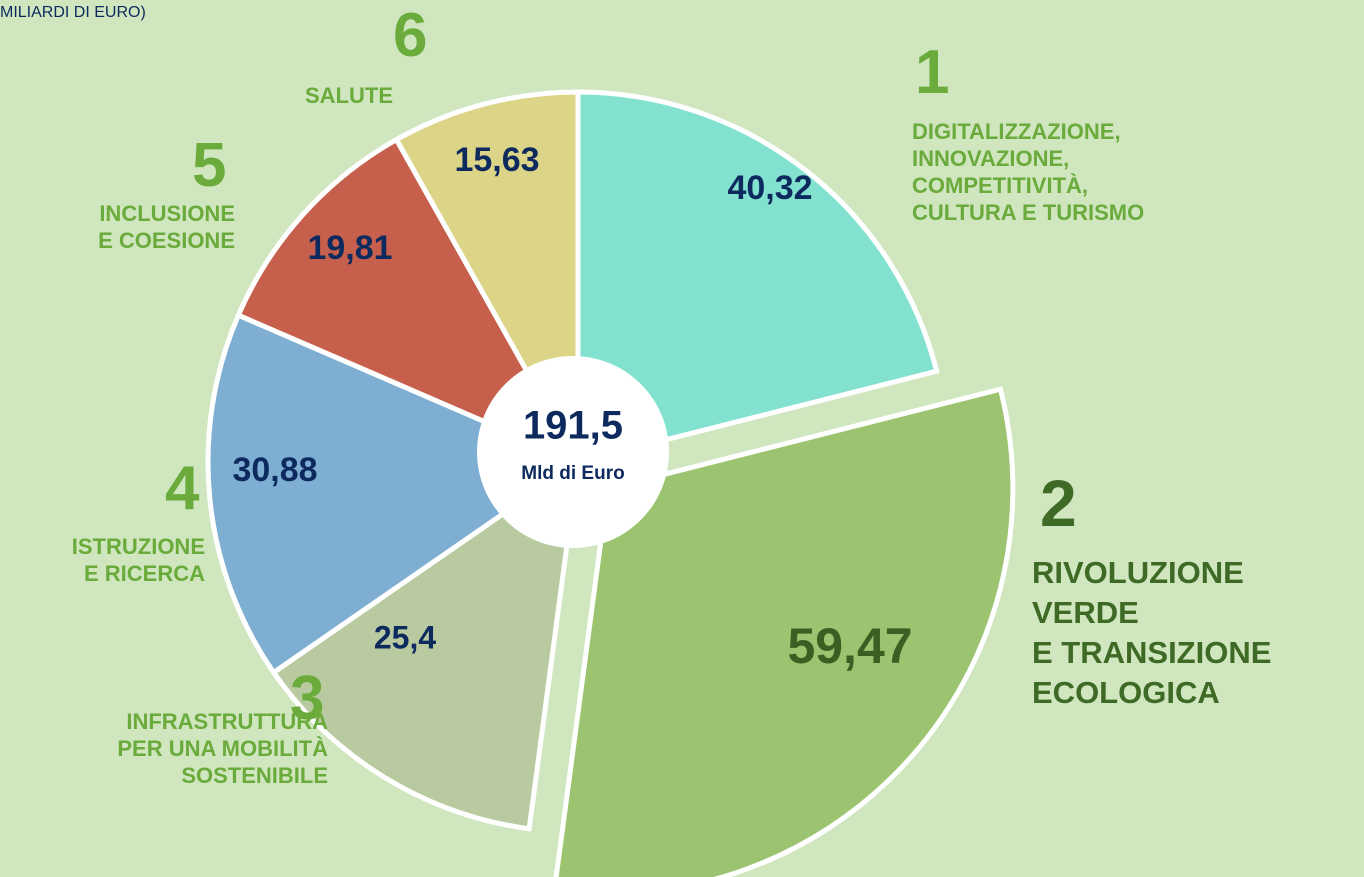 This screenshot has height=877, width=1364. Describe the element at coordinates (849, 646) in the screenshot. I see `value-label: 59,47` at that location.